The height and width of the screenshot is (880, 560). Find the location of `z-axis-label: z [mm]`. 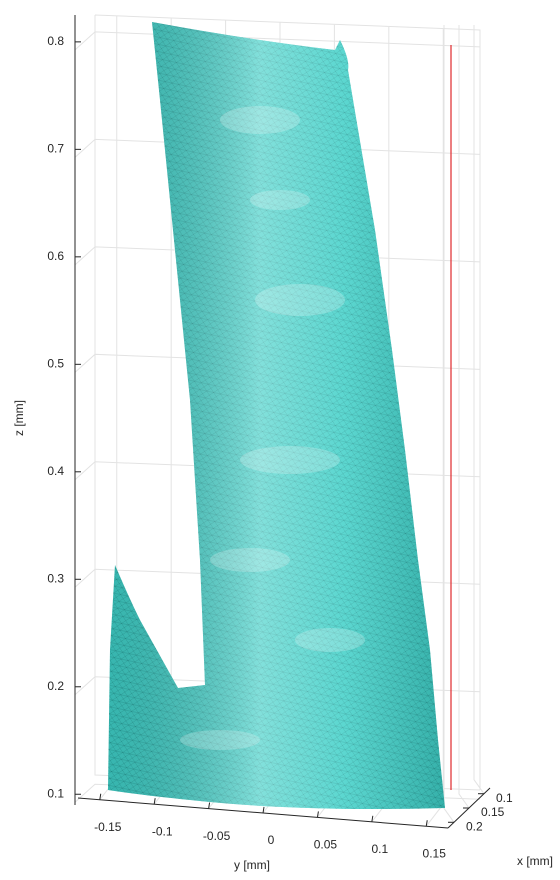

z-axis-label: z [mm] is located at coordinates (19, 418).